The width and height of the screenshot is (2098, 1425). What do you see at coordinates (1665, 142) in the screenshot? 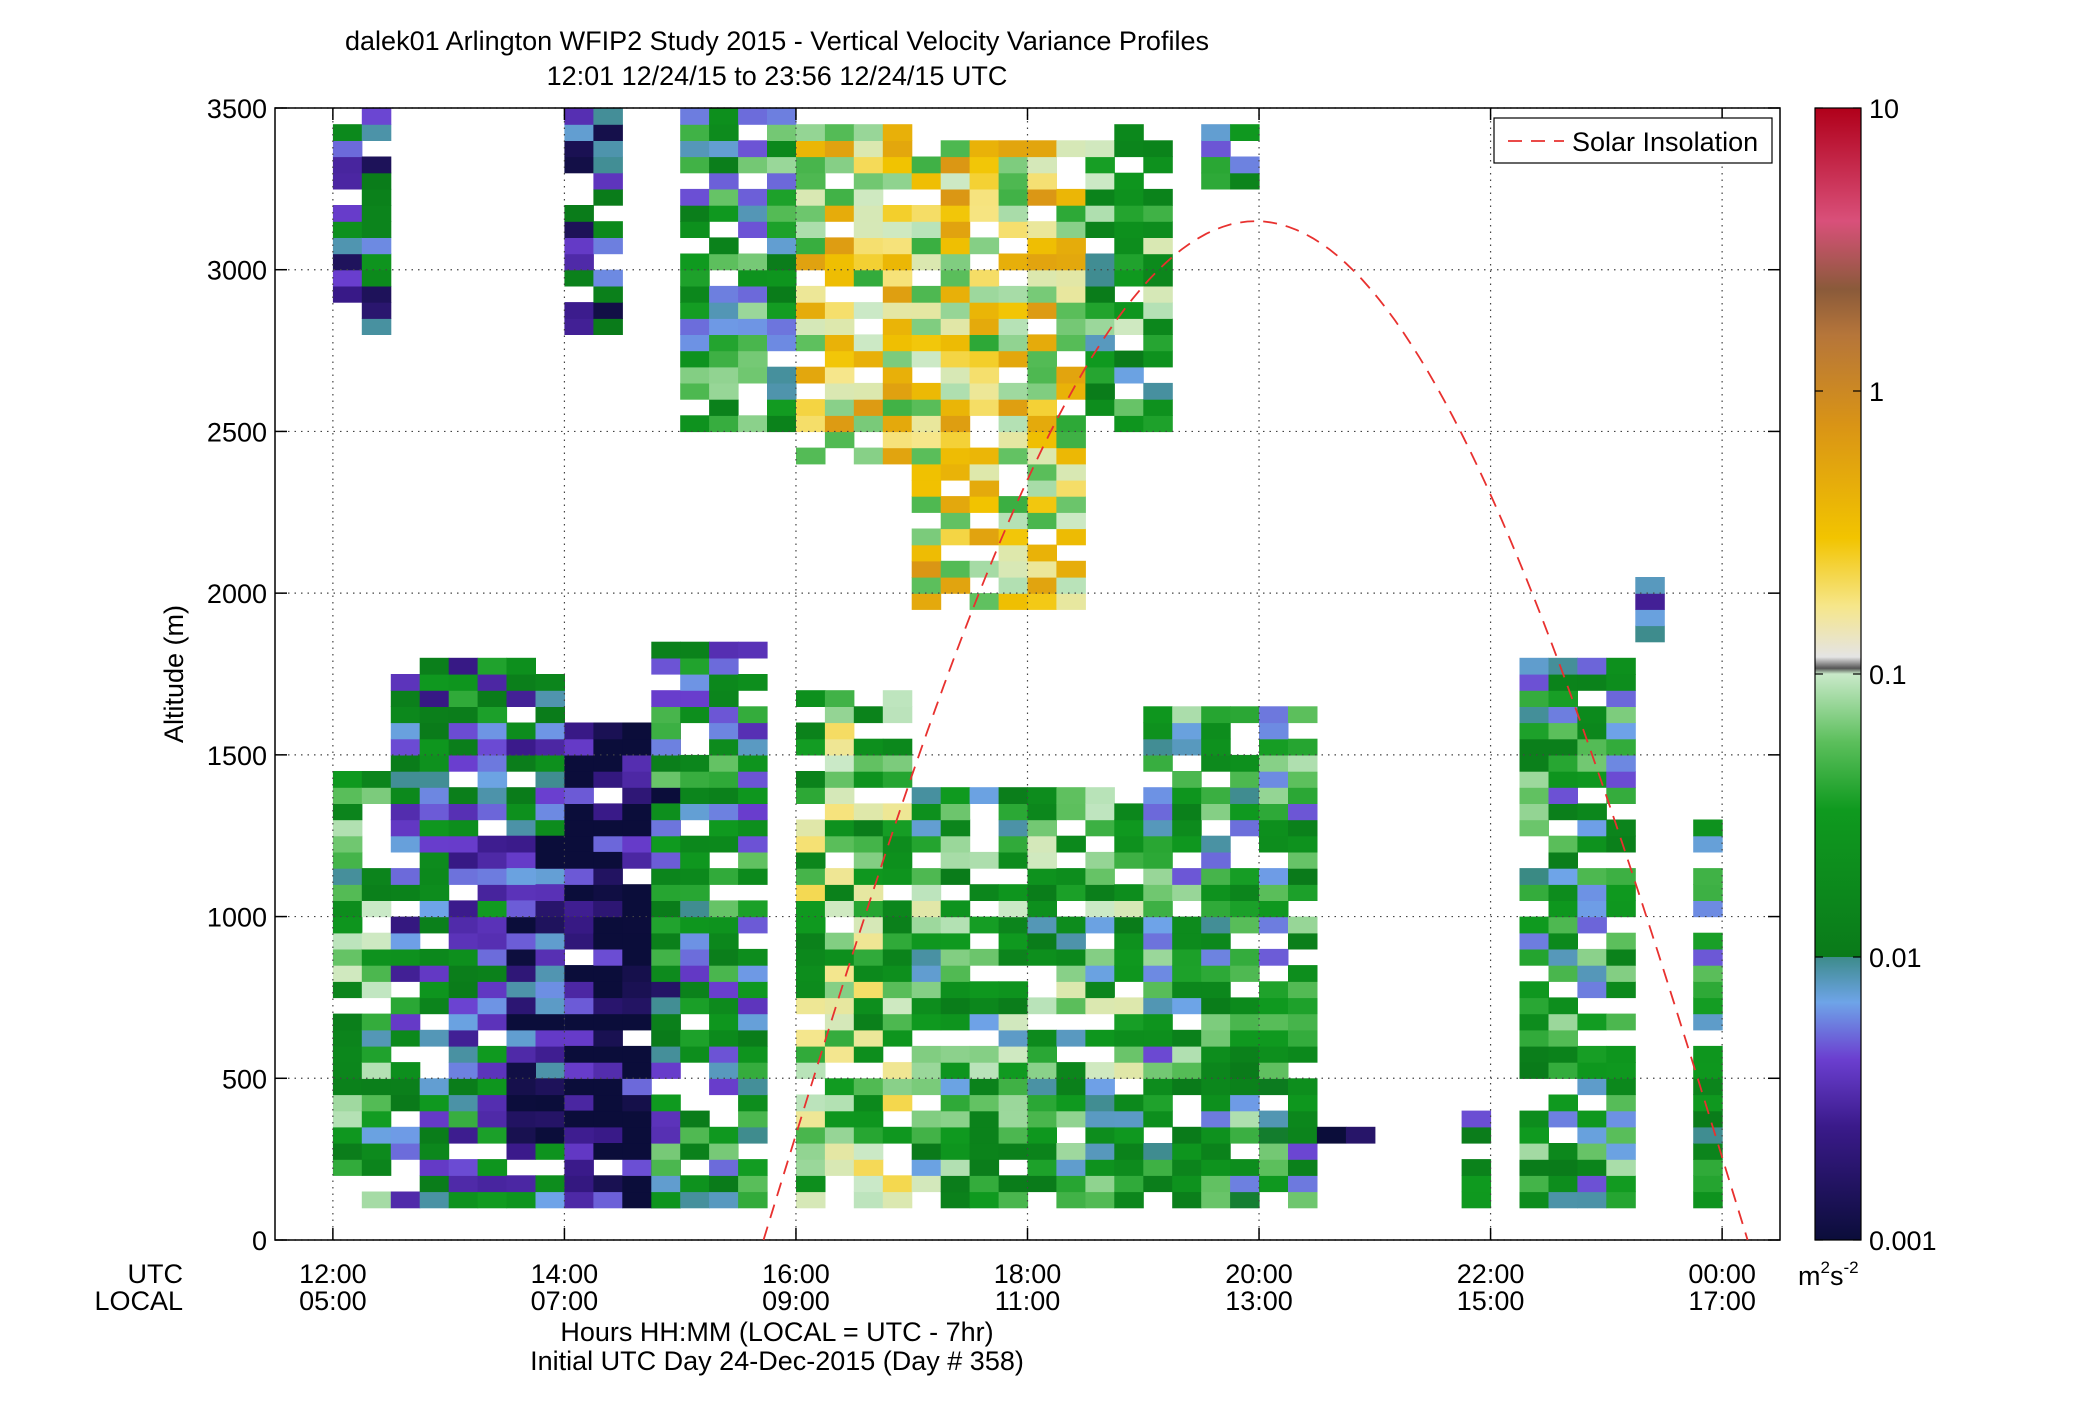
I see `legend-label-solar-insolation: Solar Insolation` at bounding box center [1665, 142].